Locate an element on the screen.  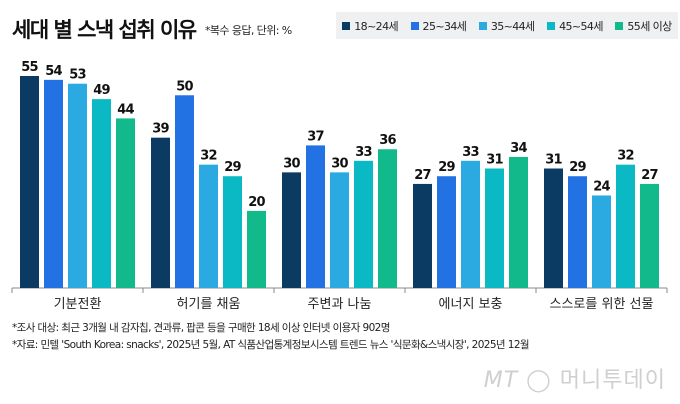
category-label: 에너지 보충 is located at coordinates (471, 304).